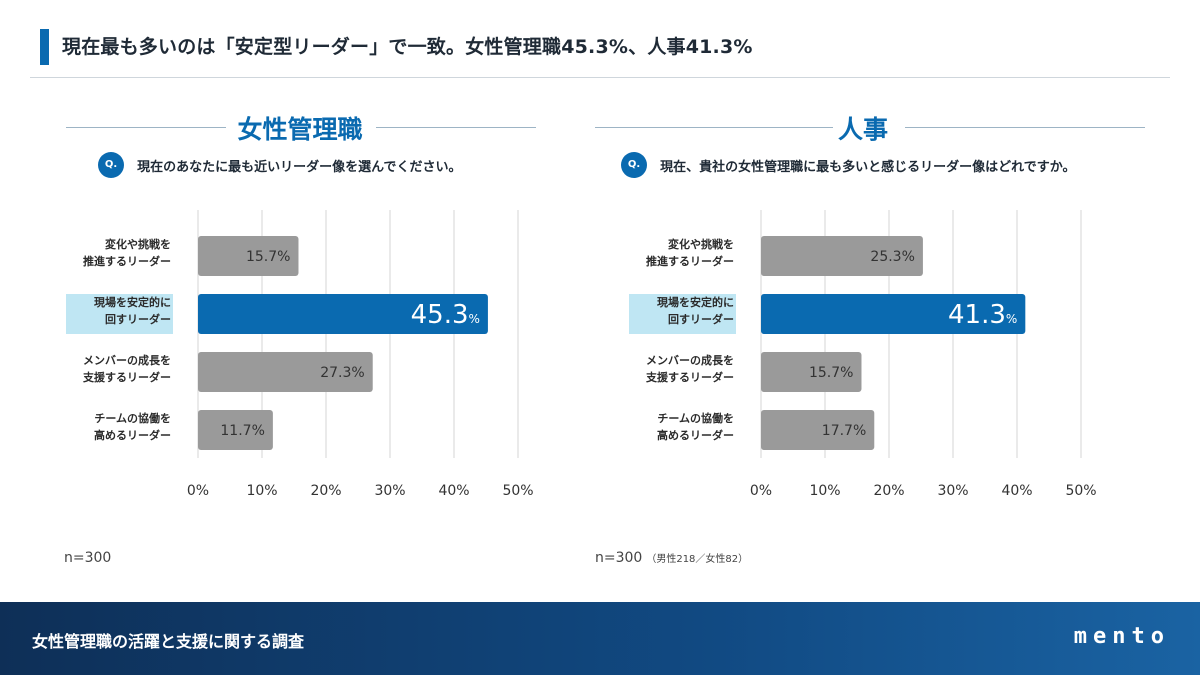 The height and width of the screenshot is (675, 1200). Describe the element at coordinates (844, 431) in the screenshot. I see `data-label: 17.7%` at that location.